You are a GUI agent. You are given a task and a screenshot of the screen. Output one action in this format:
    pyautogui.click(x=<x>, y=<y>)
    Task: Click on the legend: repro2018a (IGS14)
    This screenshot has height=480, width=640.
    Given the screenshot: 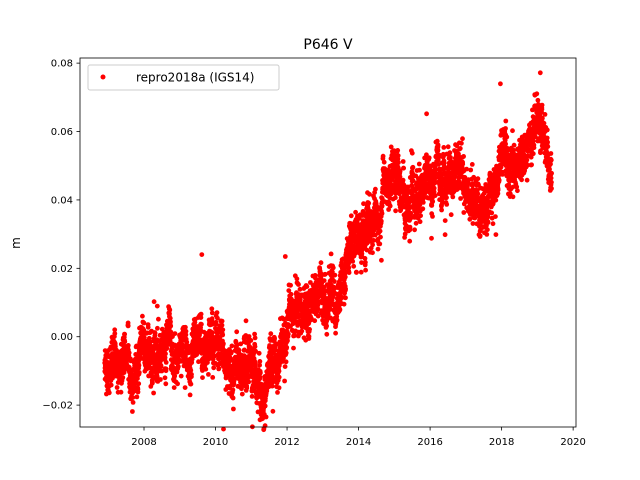 What is the action you would take?
    pyautogui.click(x=183, y=77)
    